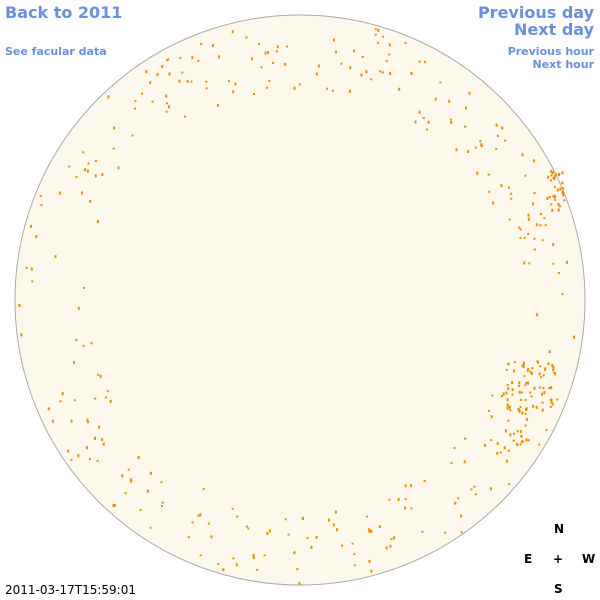 The height and width of the screenshot is (600, 600). Describe the element at coordinates (64, 12) in the screenshot. I see `back-link: Back to 2011` at that location.